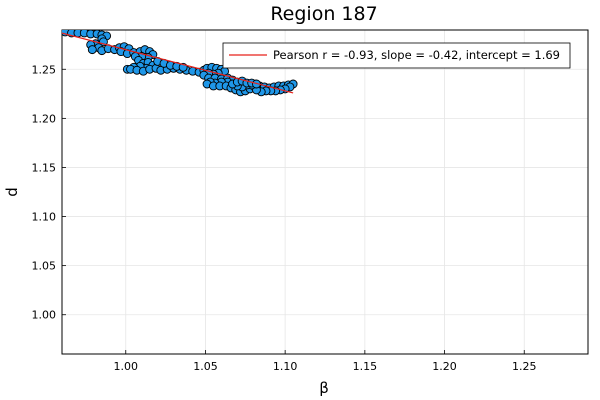  What do you see at coordinates (44, 118) in the screenshot?
I see `y-tick-label: 1.20` at bounding box center [44, 118].